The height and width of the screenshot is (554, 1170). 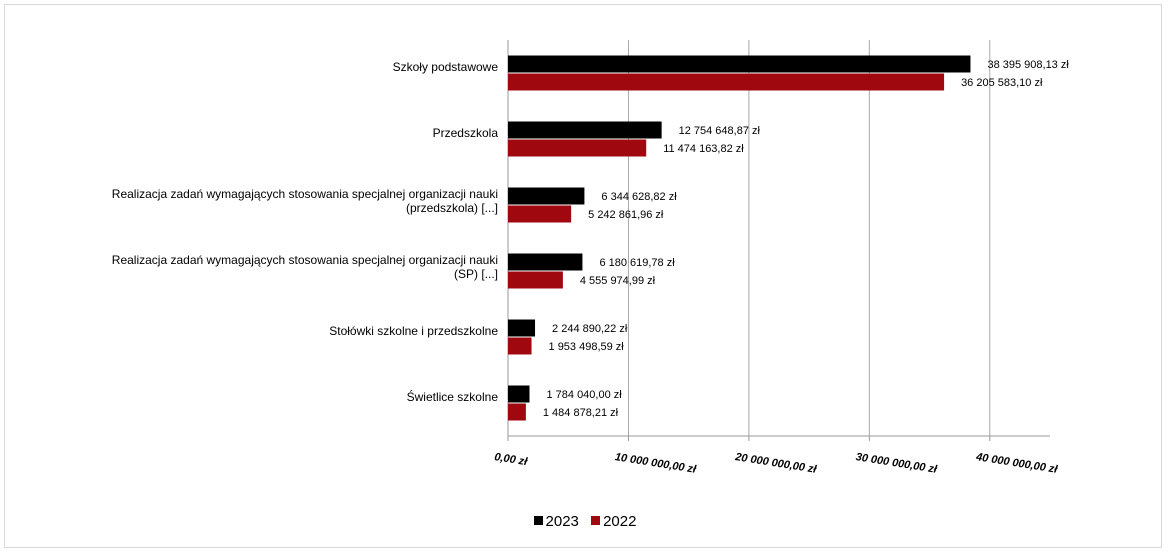 What do you see at coordinates (703, 149) in the screenshot?
I see `data-label-2022-1: 11 474 163,82 zł` at bounding box center [703, 149].